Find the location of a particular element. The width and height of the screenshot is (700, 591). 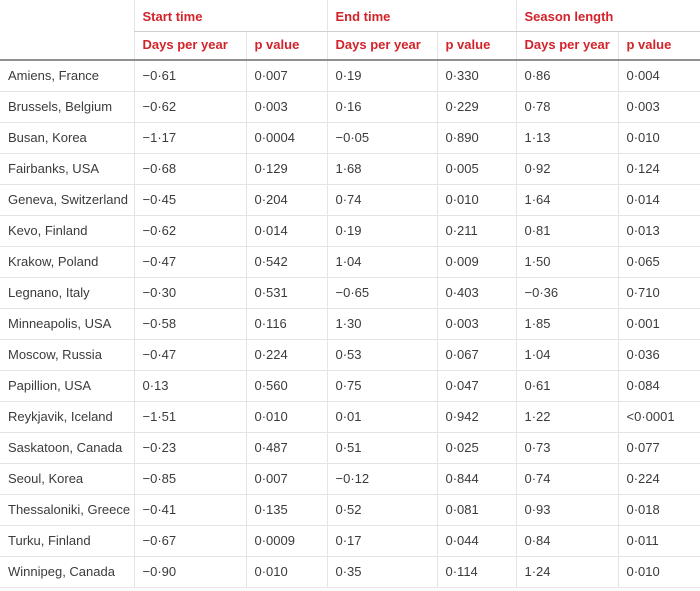

value-cell: 0·17 is located at coordinates (381, 541).